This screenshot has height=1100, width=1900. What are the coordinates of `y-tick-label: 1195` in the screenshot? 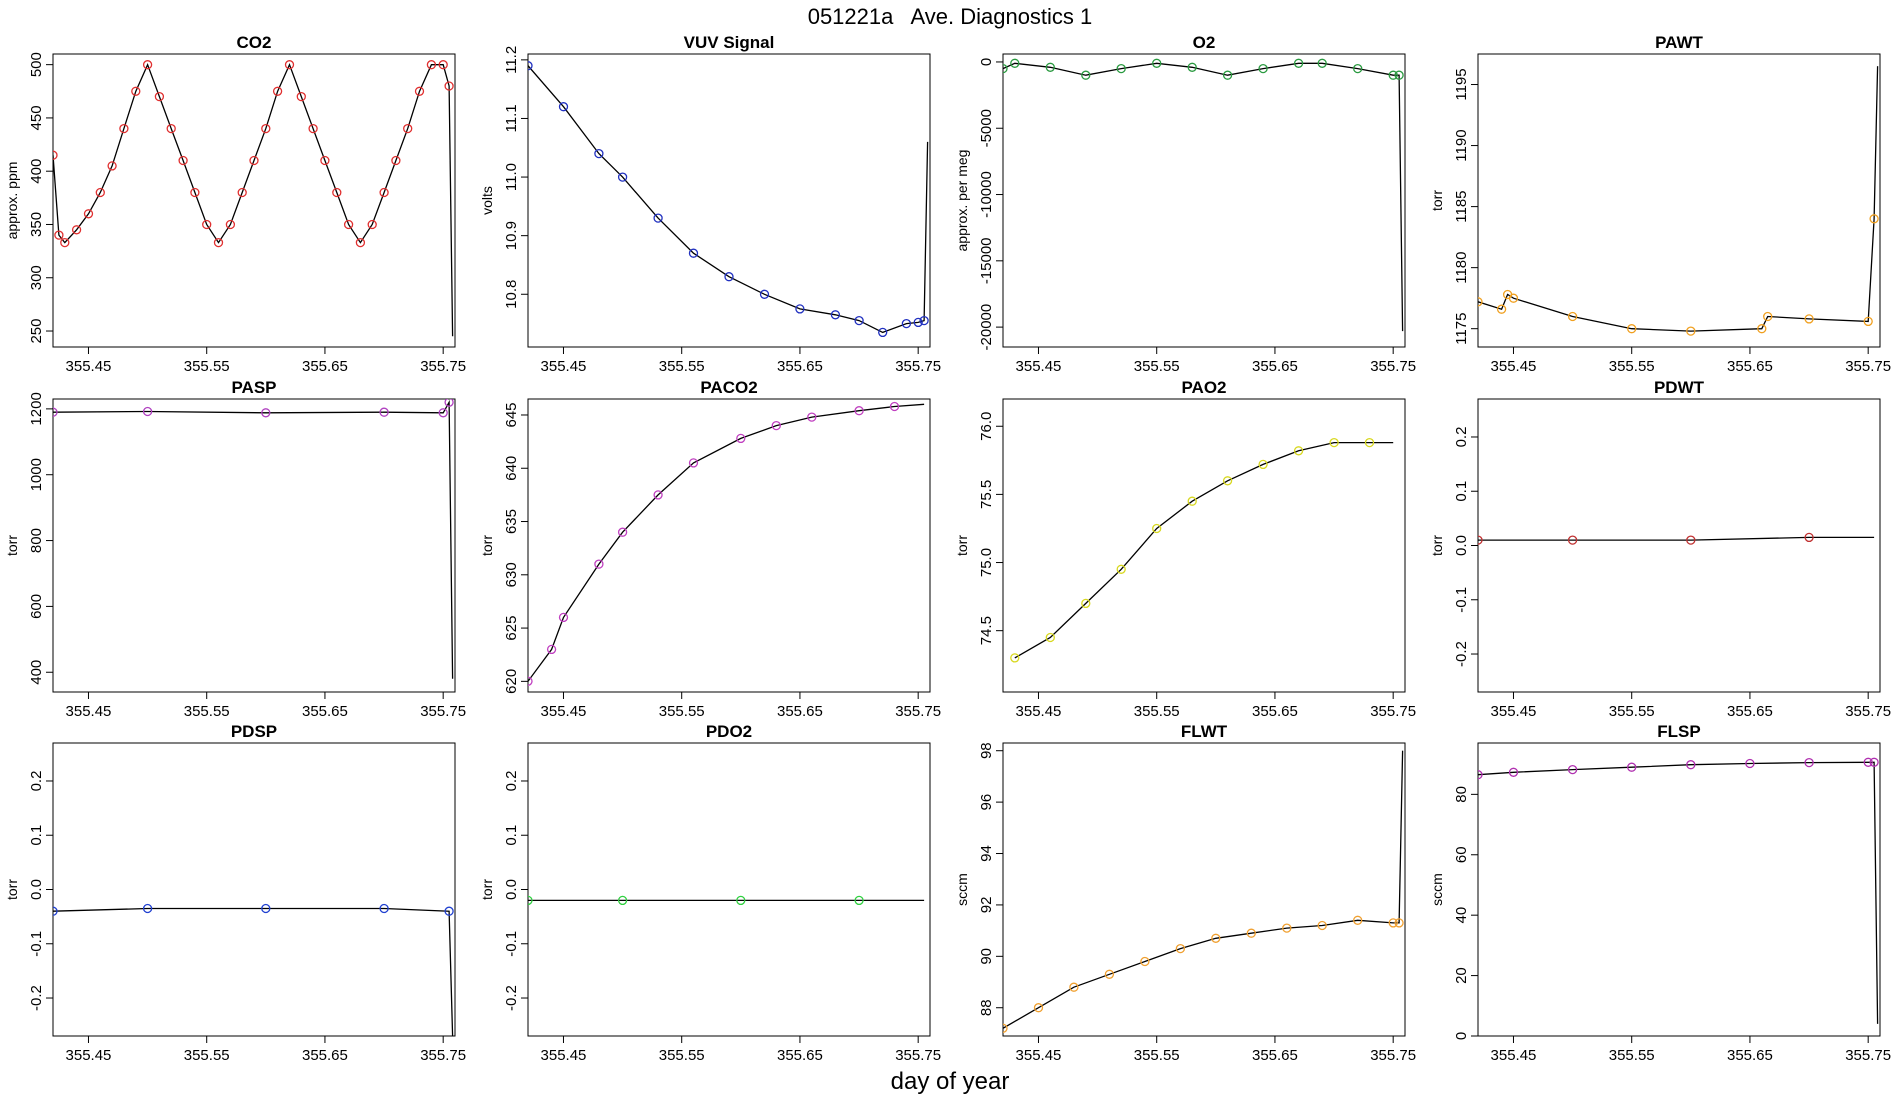 It's located at (1461, 84).